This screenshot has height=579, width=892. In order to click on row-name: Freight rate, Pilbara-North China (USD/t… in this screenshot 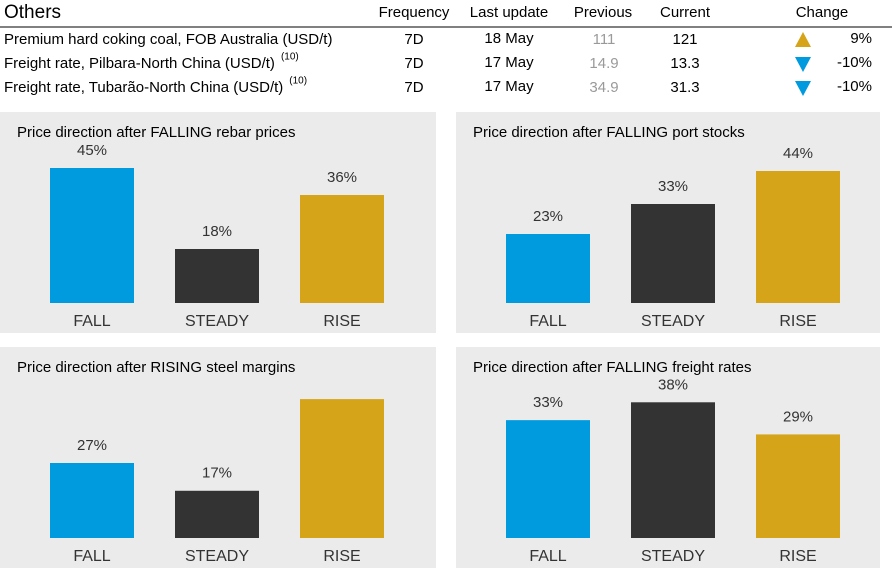, I will do `click(139, 63)`.